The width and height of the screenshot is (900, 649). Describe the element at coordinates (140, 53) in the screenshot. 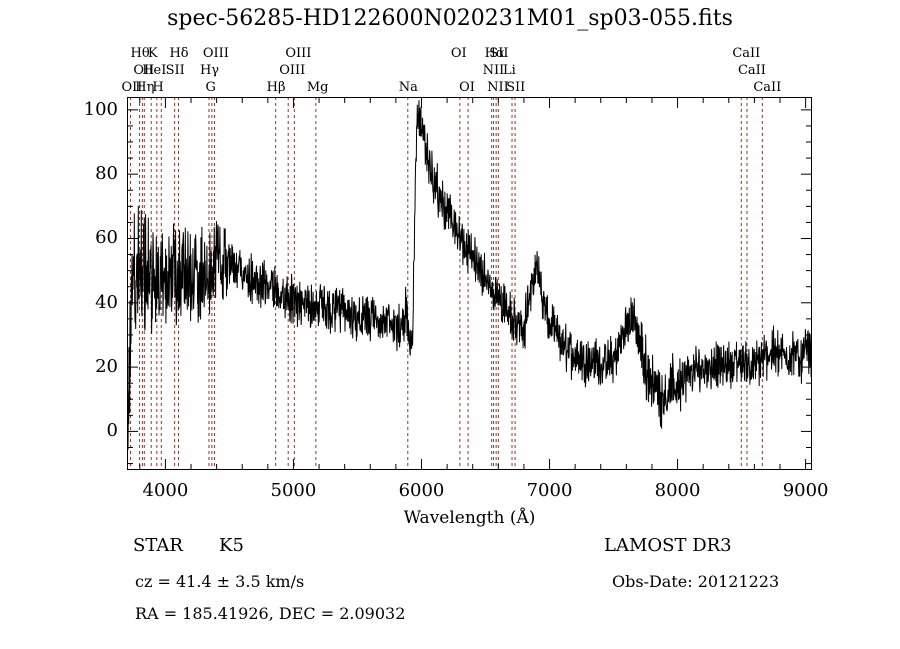

I see `spectral-line-label: Hθ` at that location.